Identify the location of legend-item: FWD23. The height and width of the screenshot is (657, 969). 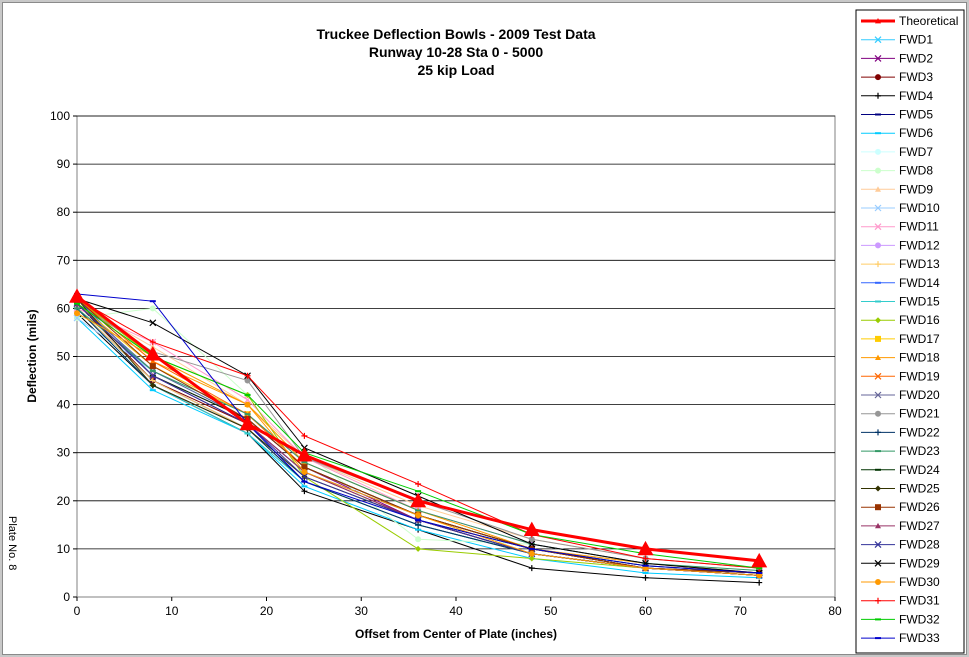
(900, 451).